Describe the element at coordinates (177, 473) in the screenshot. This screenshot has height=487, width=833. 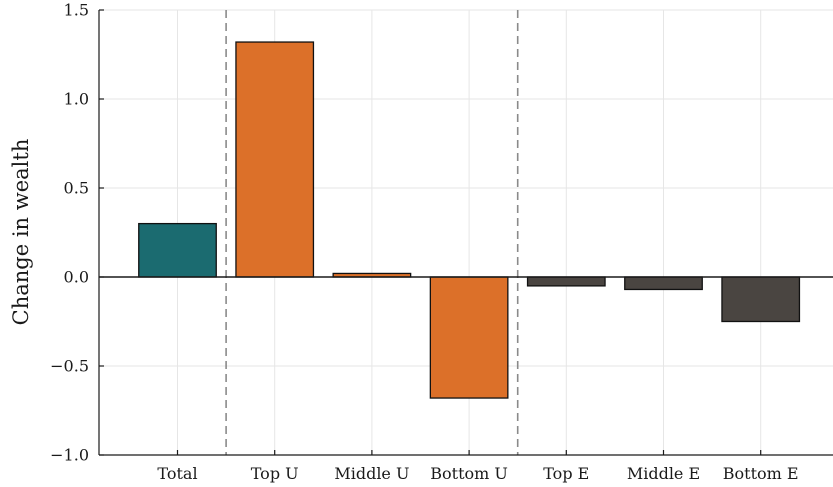
I see `x-tick-label: Total` at that location.